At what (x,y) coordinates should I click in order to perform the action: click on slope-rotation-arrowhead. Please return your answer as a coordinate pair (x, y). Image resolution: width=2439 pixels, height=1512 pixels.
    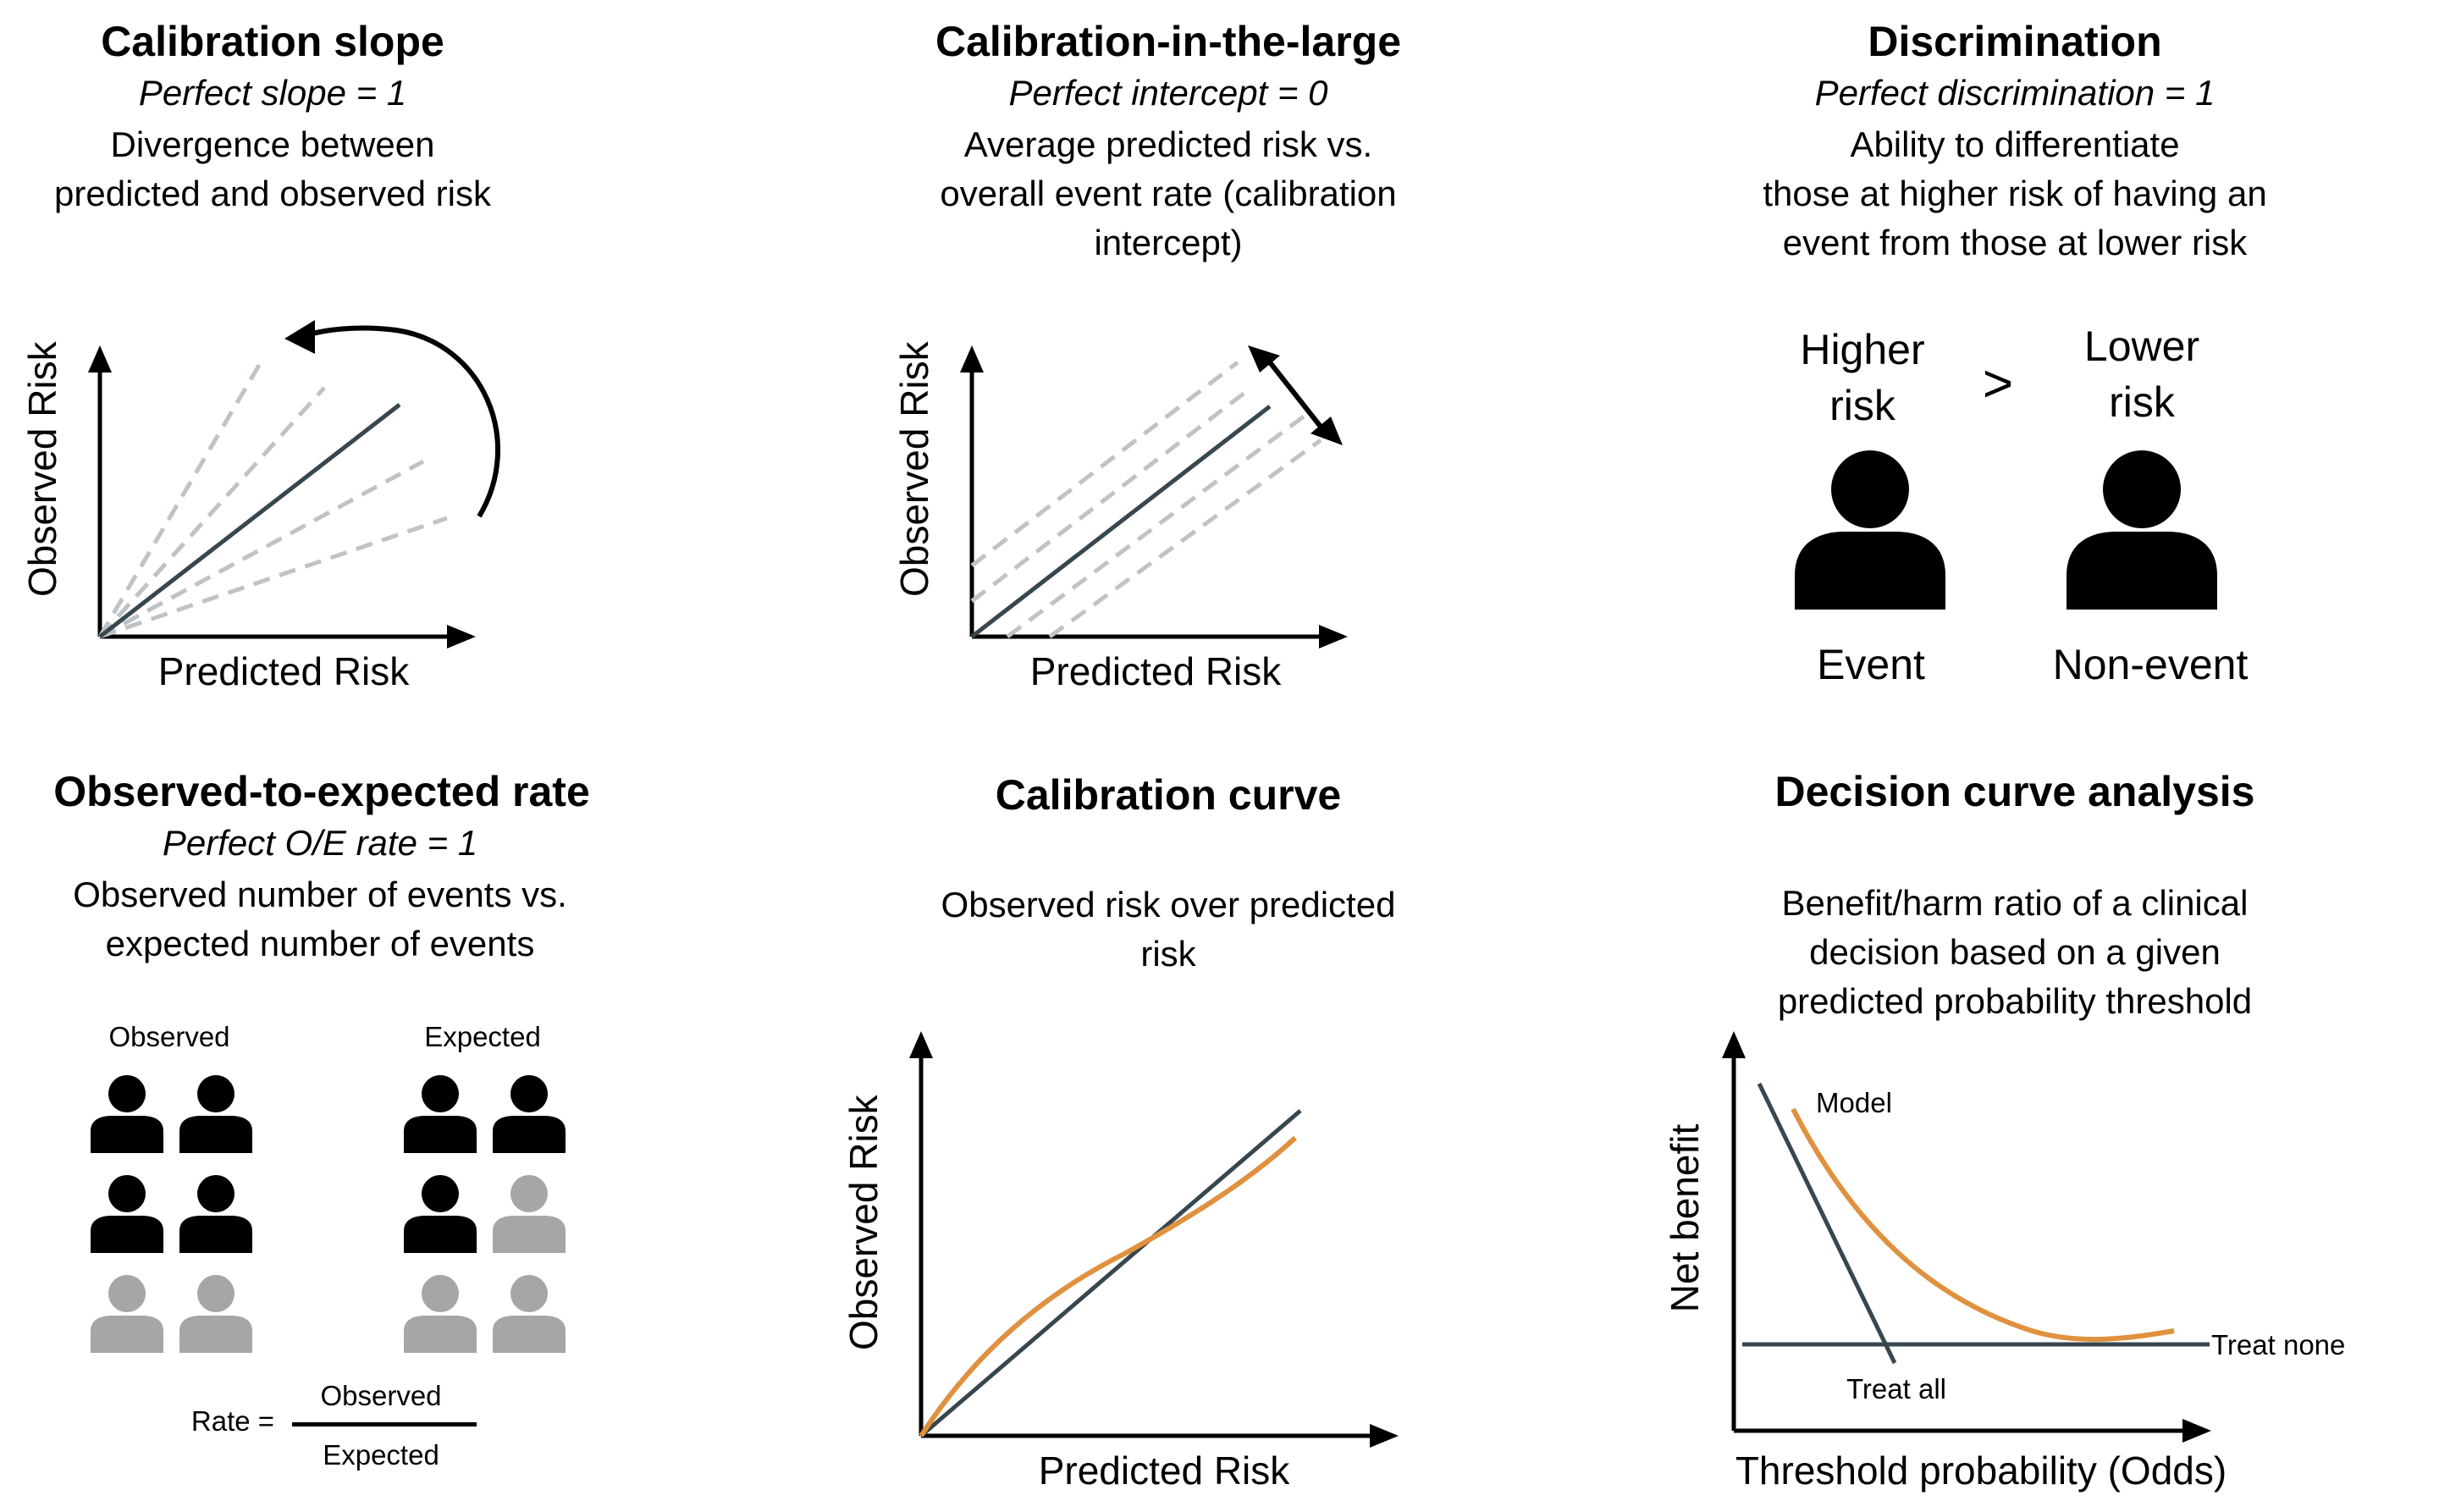
    Looking at the image, I should click on (299, 337).